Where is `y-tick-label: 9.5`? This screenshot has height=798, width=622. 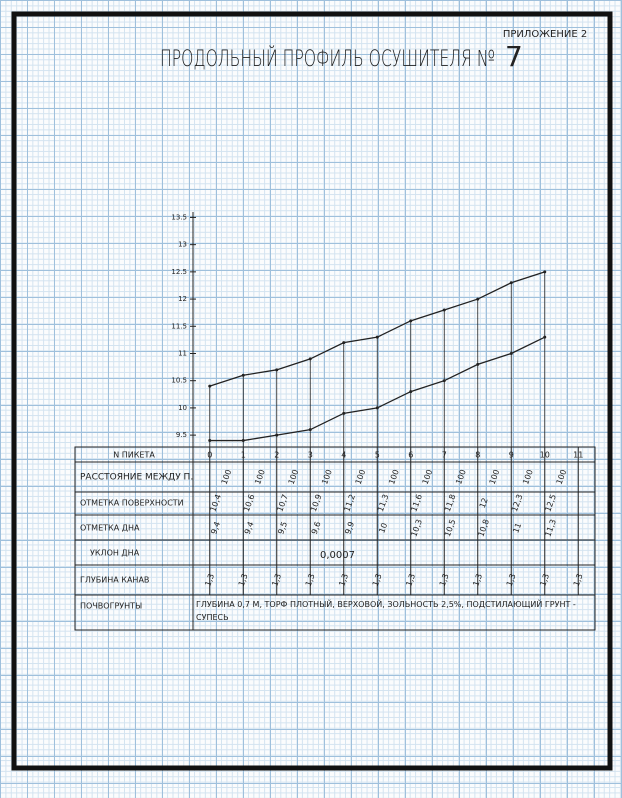 y-tick-label: 9.5 is located at coordinates (181, 435).